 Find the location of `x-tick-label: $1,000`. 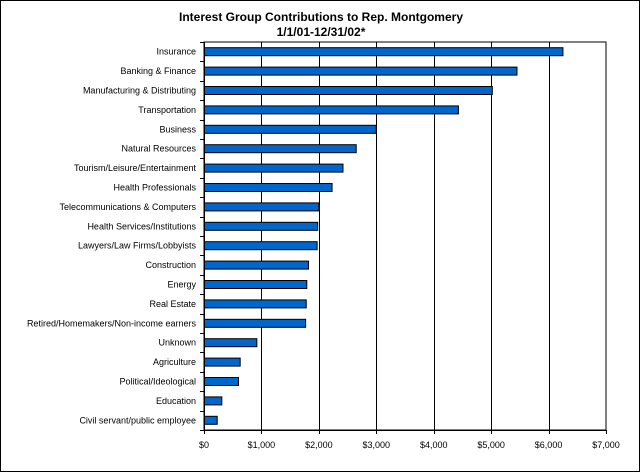

x-tick-label: $1,000 is located at coordinates (262, 445).